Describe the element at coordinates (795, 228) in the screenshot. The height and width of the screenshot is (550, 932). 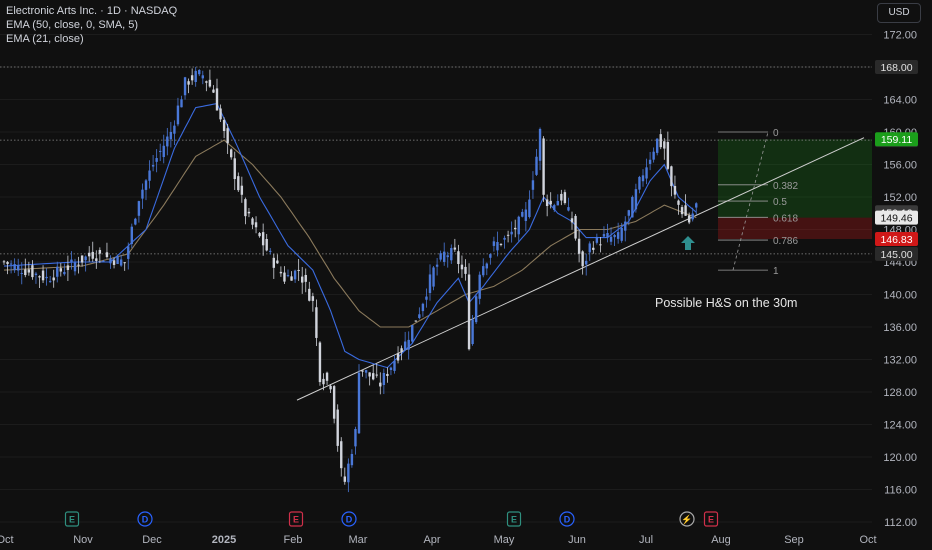
I see `stop-zone` at that location.